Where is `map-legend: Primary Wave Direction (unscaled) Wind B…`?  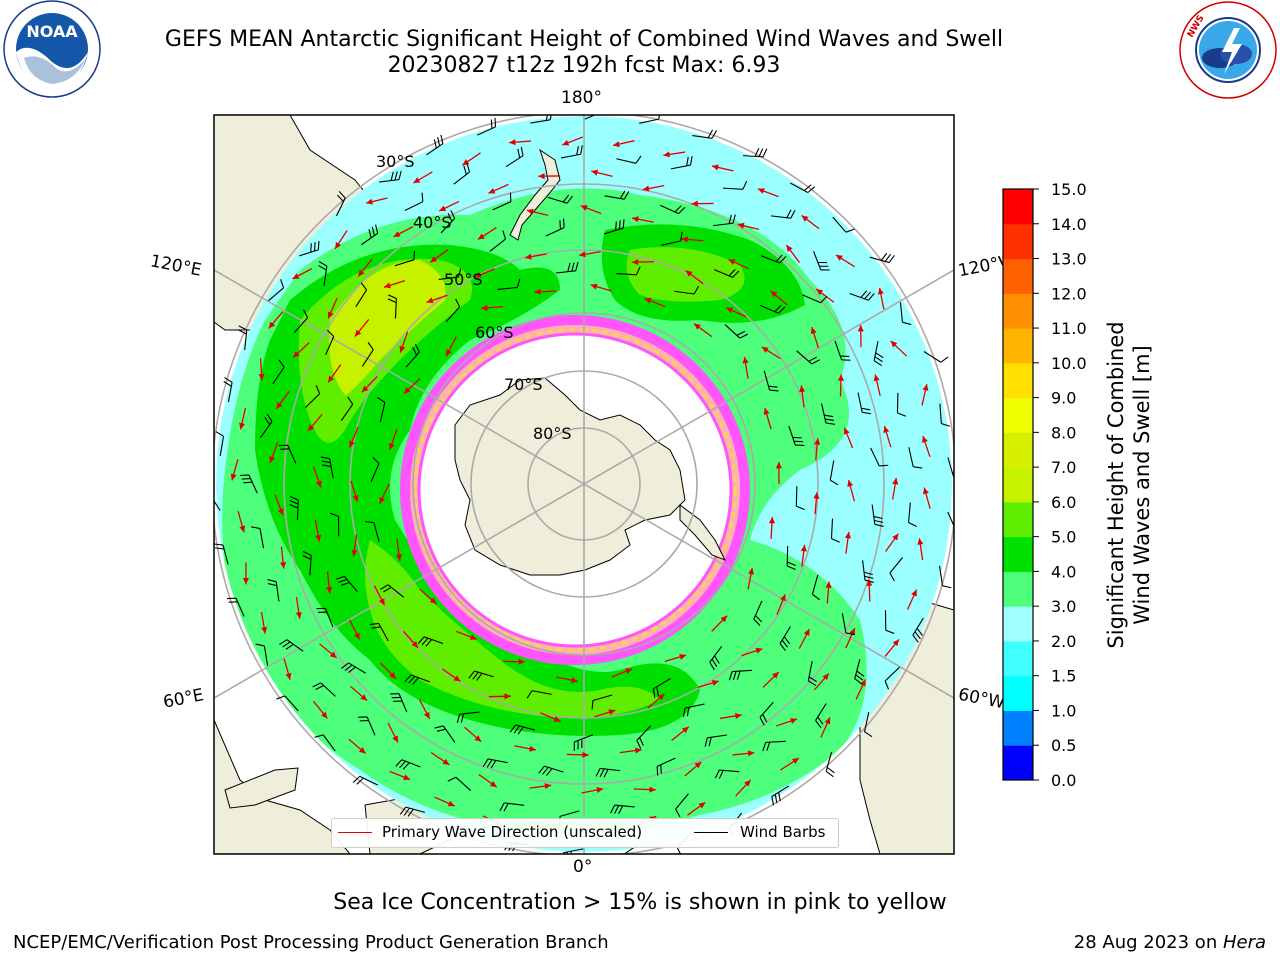 map-legend: Primary Wave Direction (unscaled) Wind B… is located at coordinates (585, 833).